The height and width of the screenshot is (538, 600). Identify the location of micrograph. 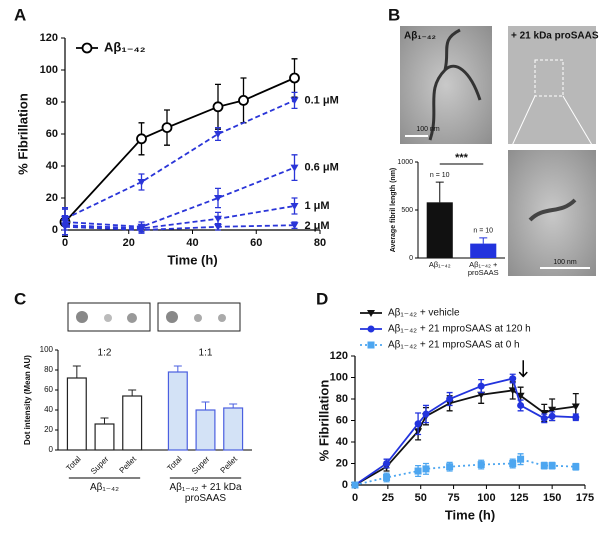
(552, 85).